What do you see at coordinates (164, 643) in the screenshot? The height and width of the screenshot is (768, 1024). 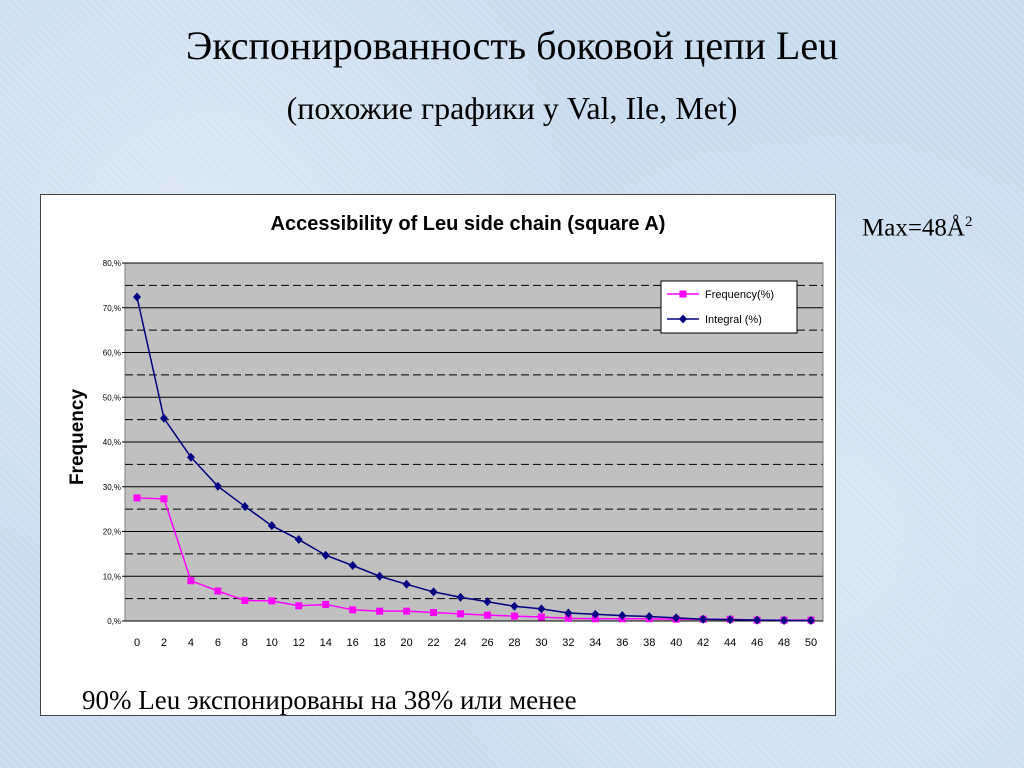 I see `x-tick-label: 2` at bounding box center [164, 643].